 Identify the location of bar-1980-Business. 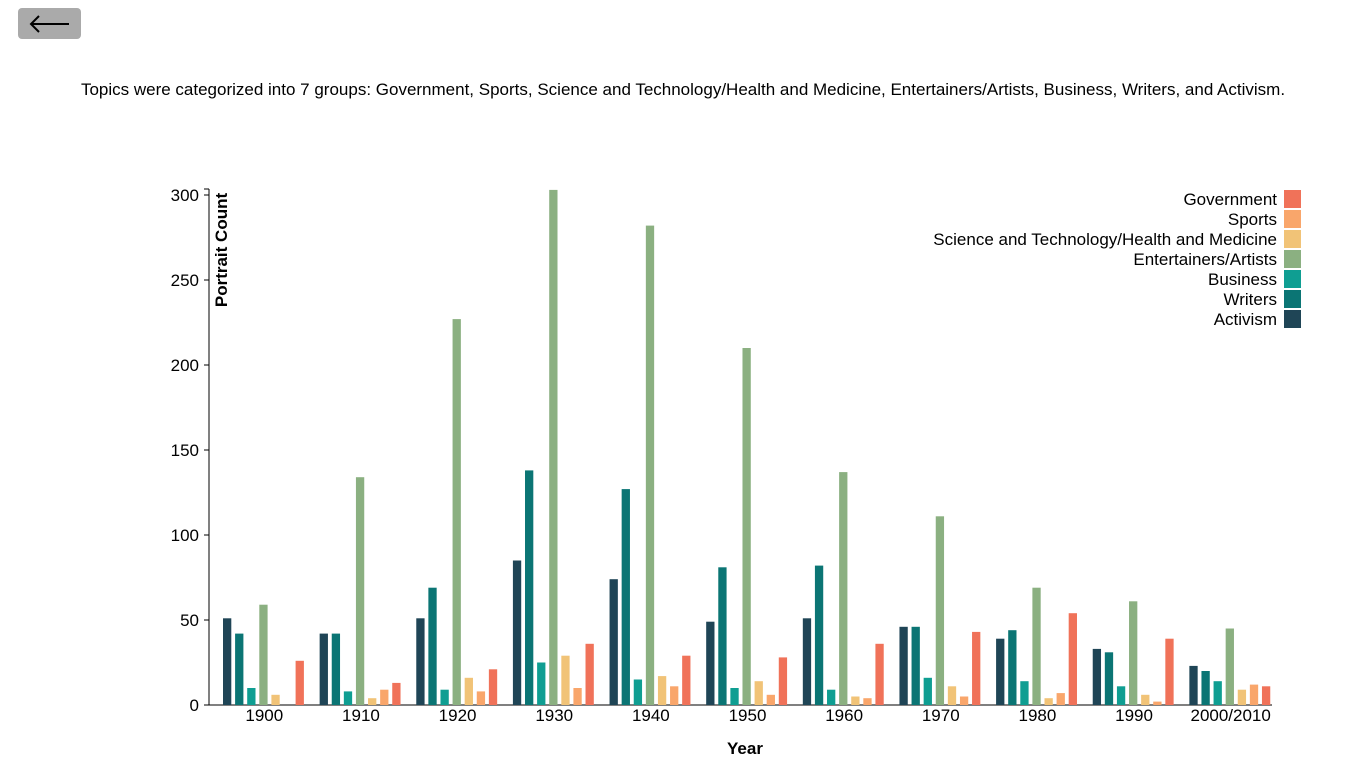
(1024, 693).